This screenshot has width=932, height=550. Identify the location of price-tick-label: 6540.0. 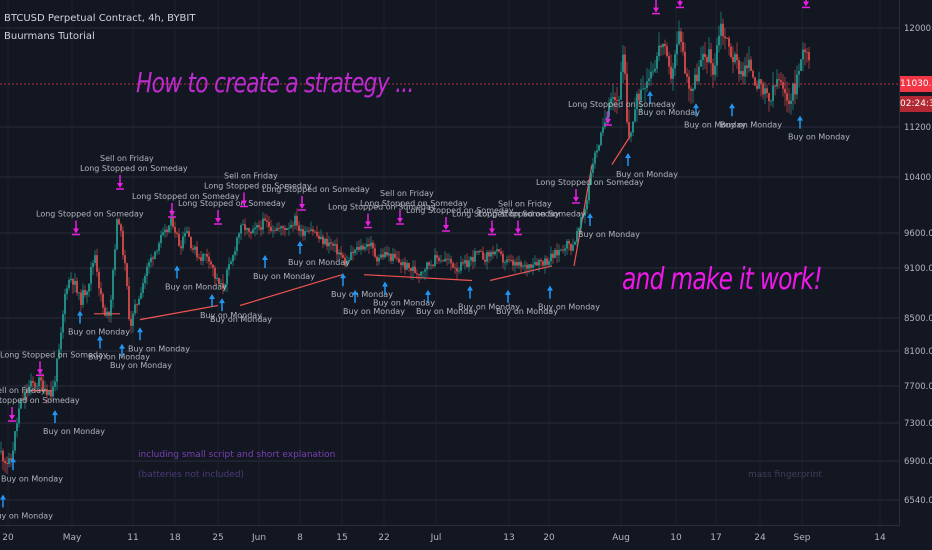
(918, 501).